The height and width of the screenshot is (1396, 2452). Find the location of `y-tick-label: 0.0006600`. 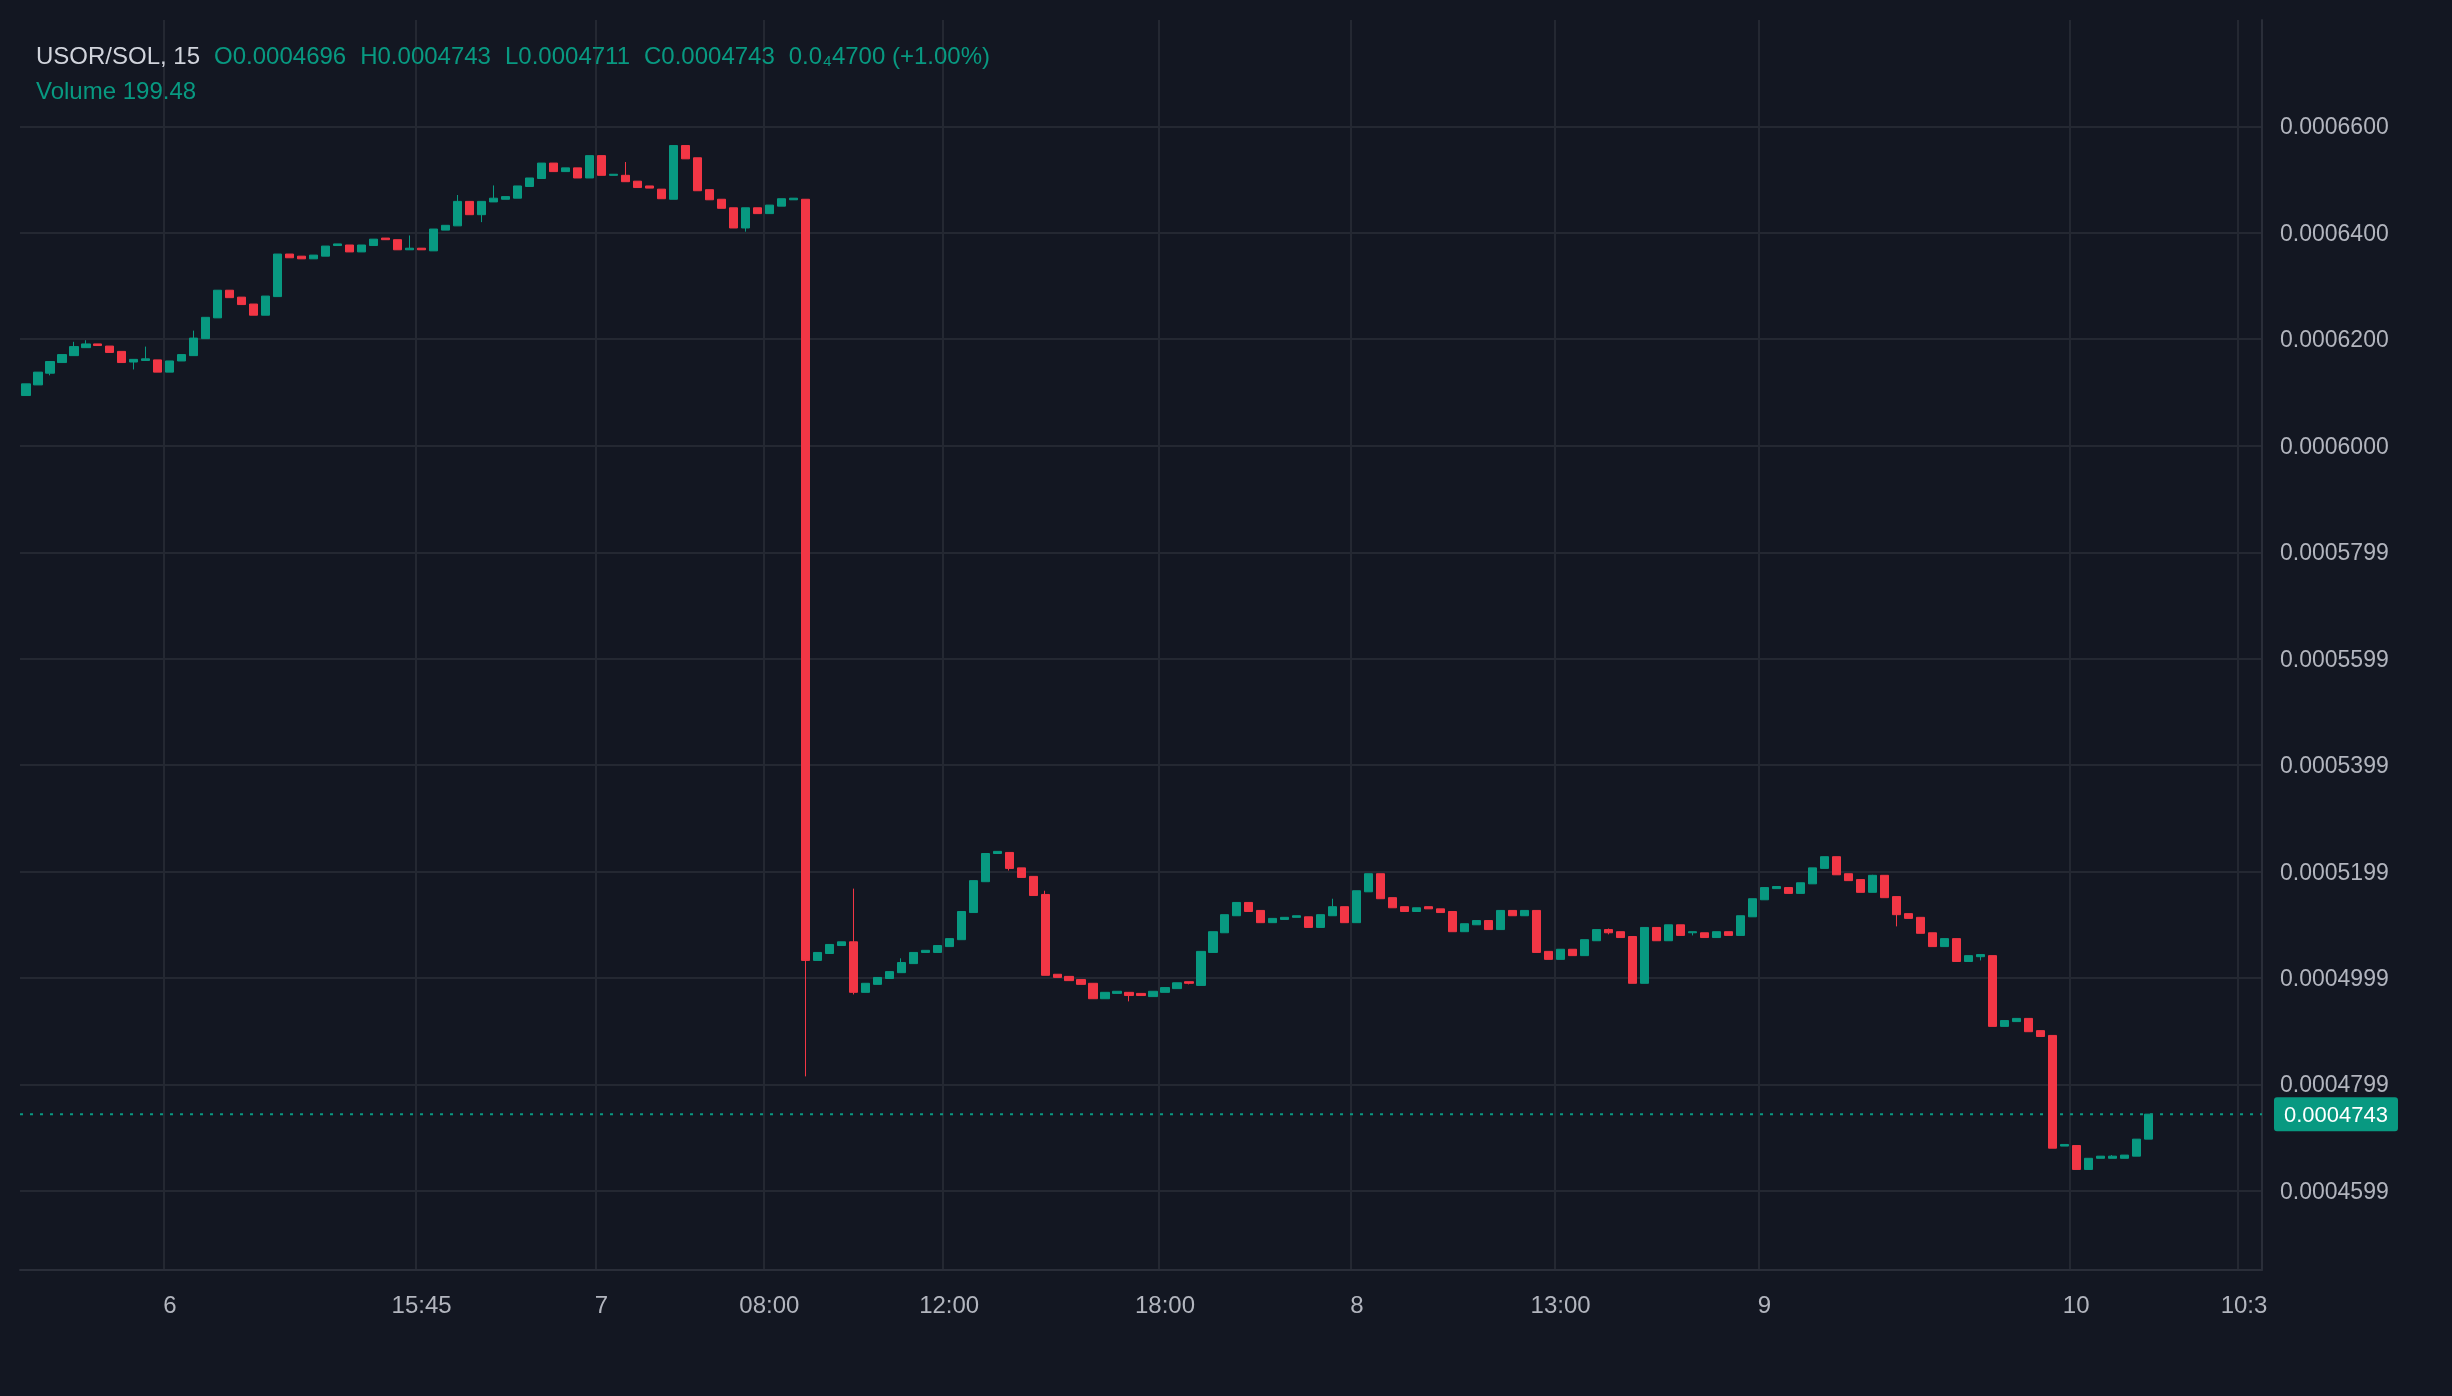

y-tick-label: 0.0006600 is located at coordinates (2334, 126).